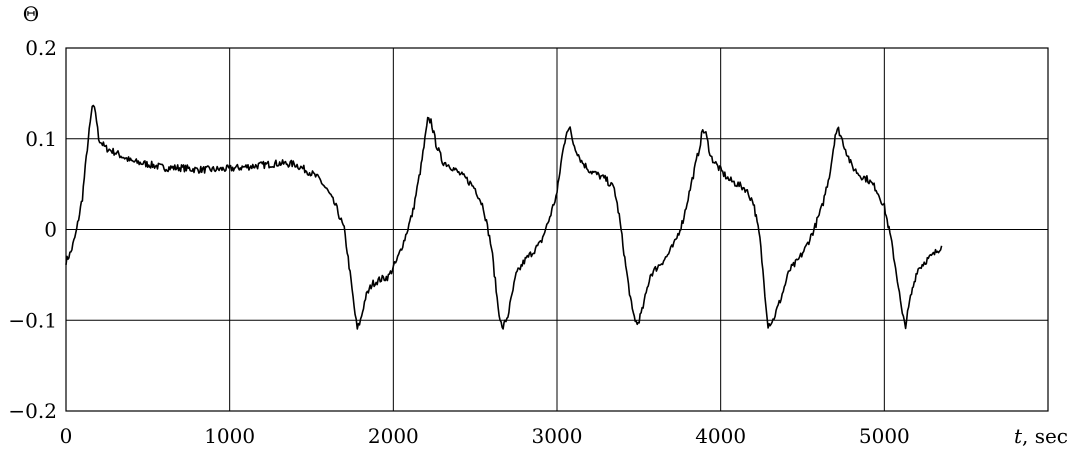  I want to click on y-axis-label: Θ, so click(31, 14).